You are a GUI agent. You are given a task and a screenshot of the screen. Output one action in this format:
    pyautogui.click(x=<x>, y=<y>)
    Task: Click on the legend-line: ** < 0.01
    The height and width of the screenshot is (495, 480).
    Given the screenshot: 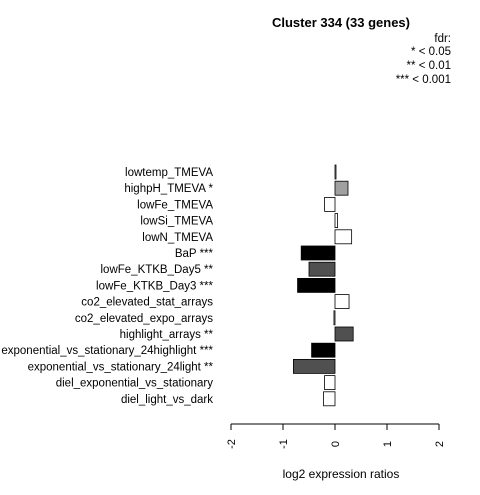 What is the action you would take?
    pyautogui.click(x=429, y=66)
    